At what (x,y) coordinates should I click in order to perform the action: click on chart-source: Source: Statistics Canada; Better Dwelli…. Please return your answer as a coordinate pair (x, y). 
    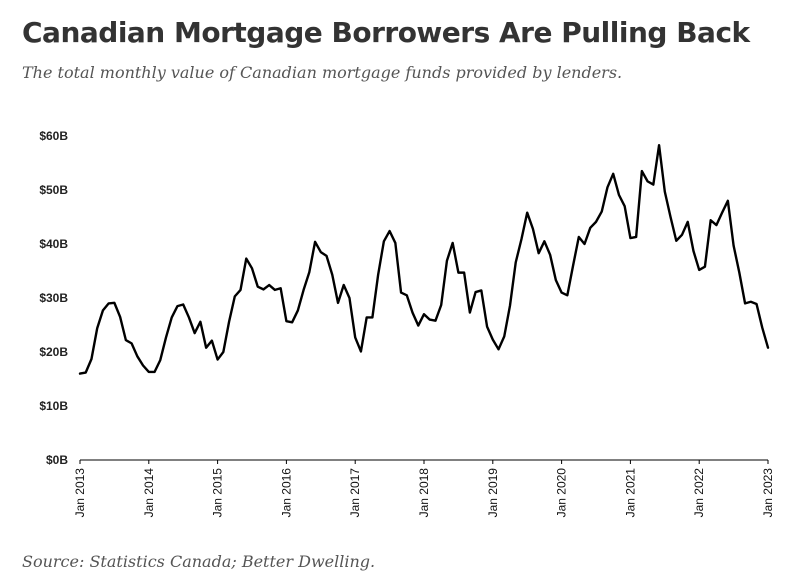
    Looking at the image, I should click on (199, 561).